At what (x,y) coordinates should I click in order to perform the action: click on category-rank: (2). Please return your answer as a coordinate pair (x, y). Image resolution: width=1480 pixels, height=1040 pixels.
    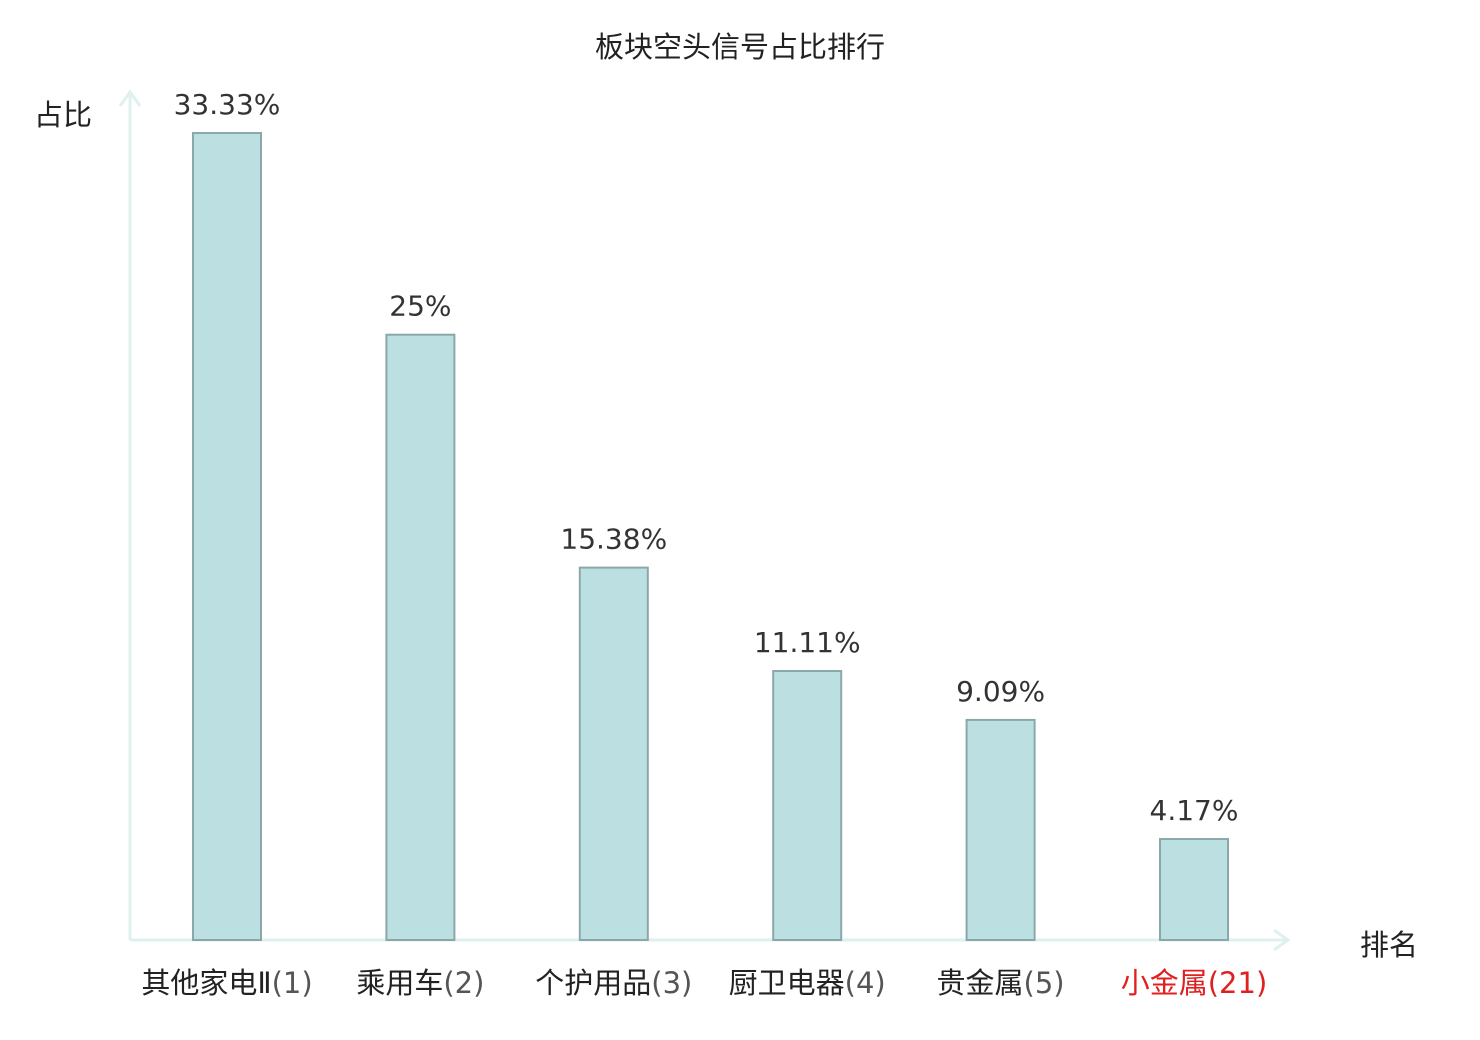
    Looking at the image, I should click on (464, 983).